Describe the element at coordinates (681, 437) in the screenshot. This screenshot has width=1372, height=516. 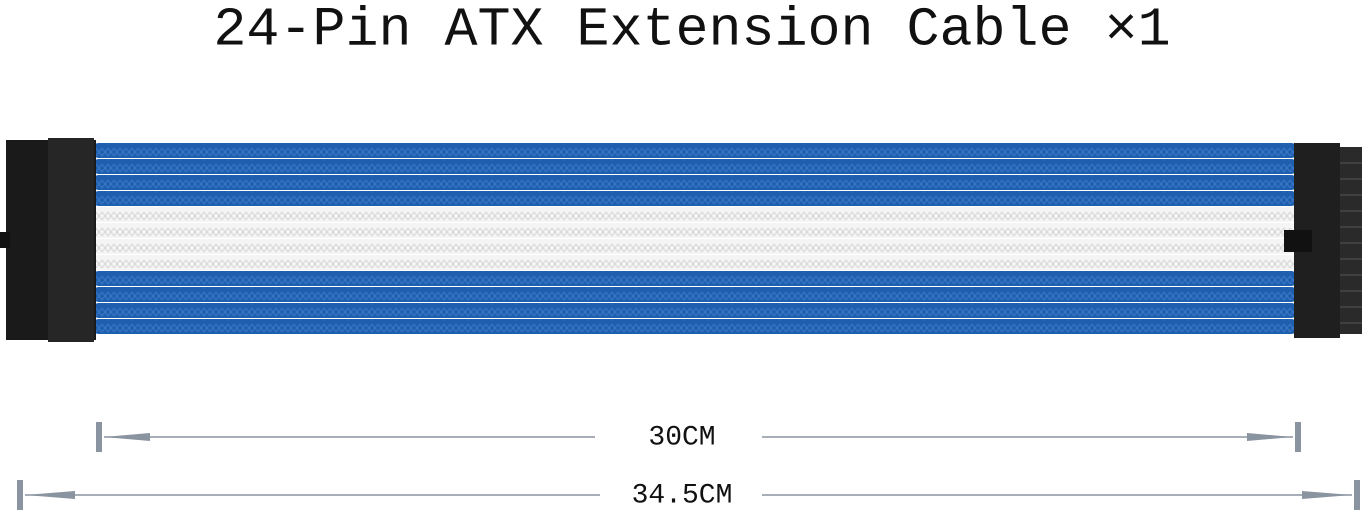
I see `dimension-label: 30CM` at that location.